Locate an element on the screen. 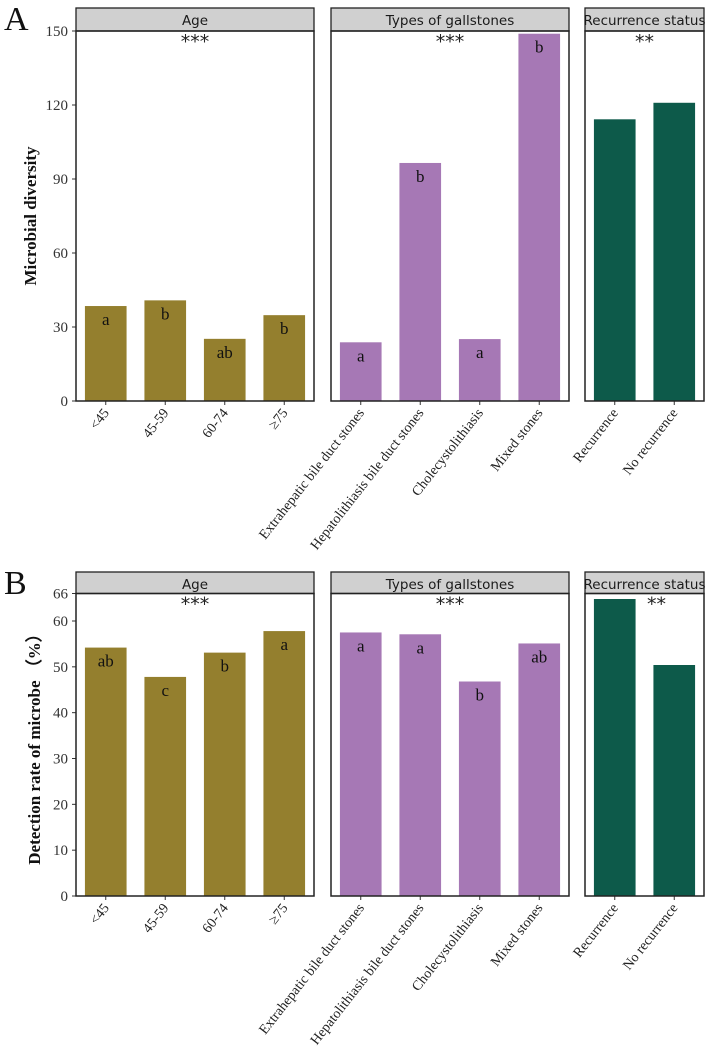 This screenshot has width=709, height=1051. y-tick-label: 90 is located at coordinates (60, 180).